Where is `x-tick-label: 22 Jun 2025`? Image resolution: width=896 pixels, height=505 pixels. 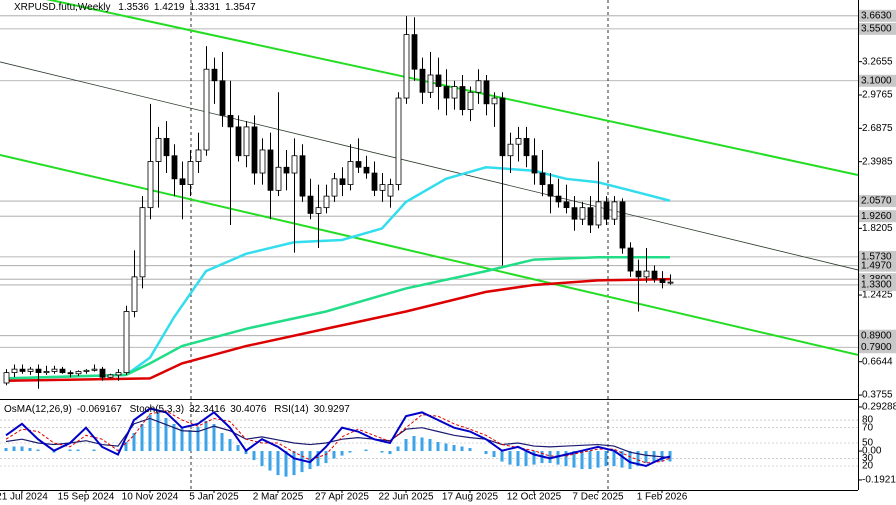 x-tick-label: 22 Jun 2025 is located at coordinates (405, 497).